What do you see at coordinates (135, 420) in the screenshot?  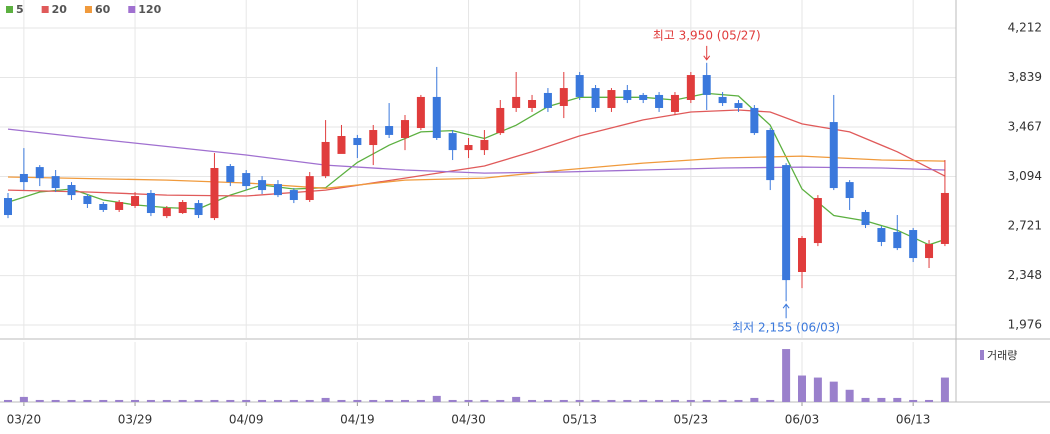 I see `x-tick-label: 03/29` at bounding box center [135, 420].